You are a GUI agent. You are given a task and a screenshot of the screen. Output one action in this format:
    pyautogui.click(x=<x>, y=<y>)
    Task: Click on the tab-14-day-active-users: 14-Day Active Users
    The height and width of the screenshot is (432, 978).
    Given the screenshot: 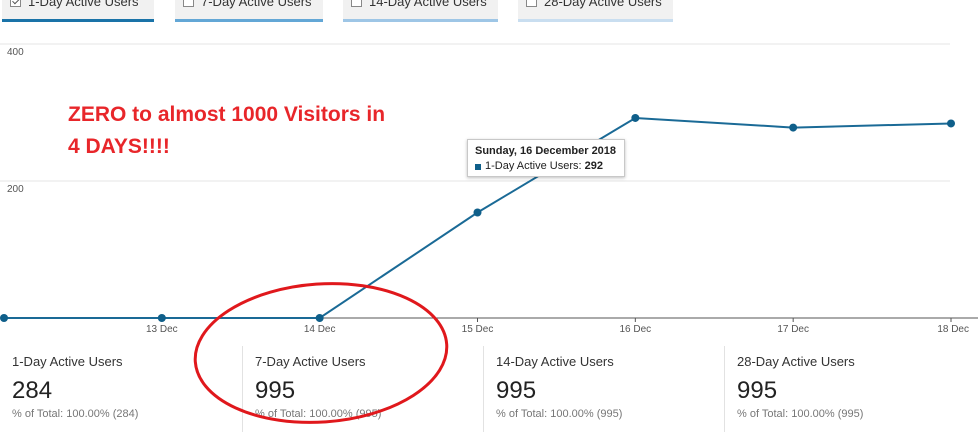 What is the action you would take?
    pyautogui.click(x=420, y=11)
    